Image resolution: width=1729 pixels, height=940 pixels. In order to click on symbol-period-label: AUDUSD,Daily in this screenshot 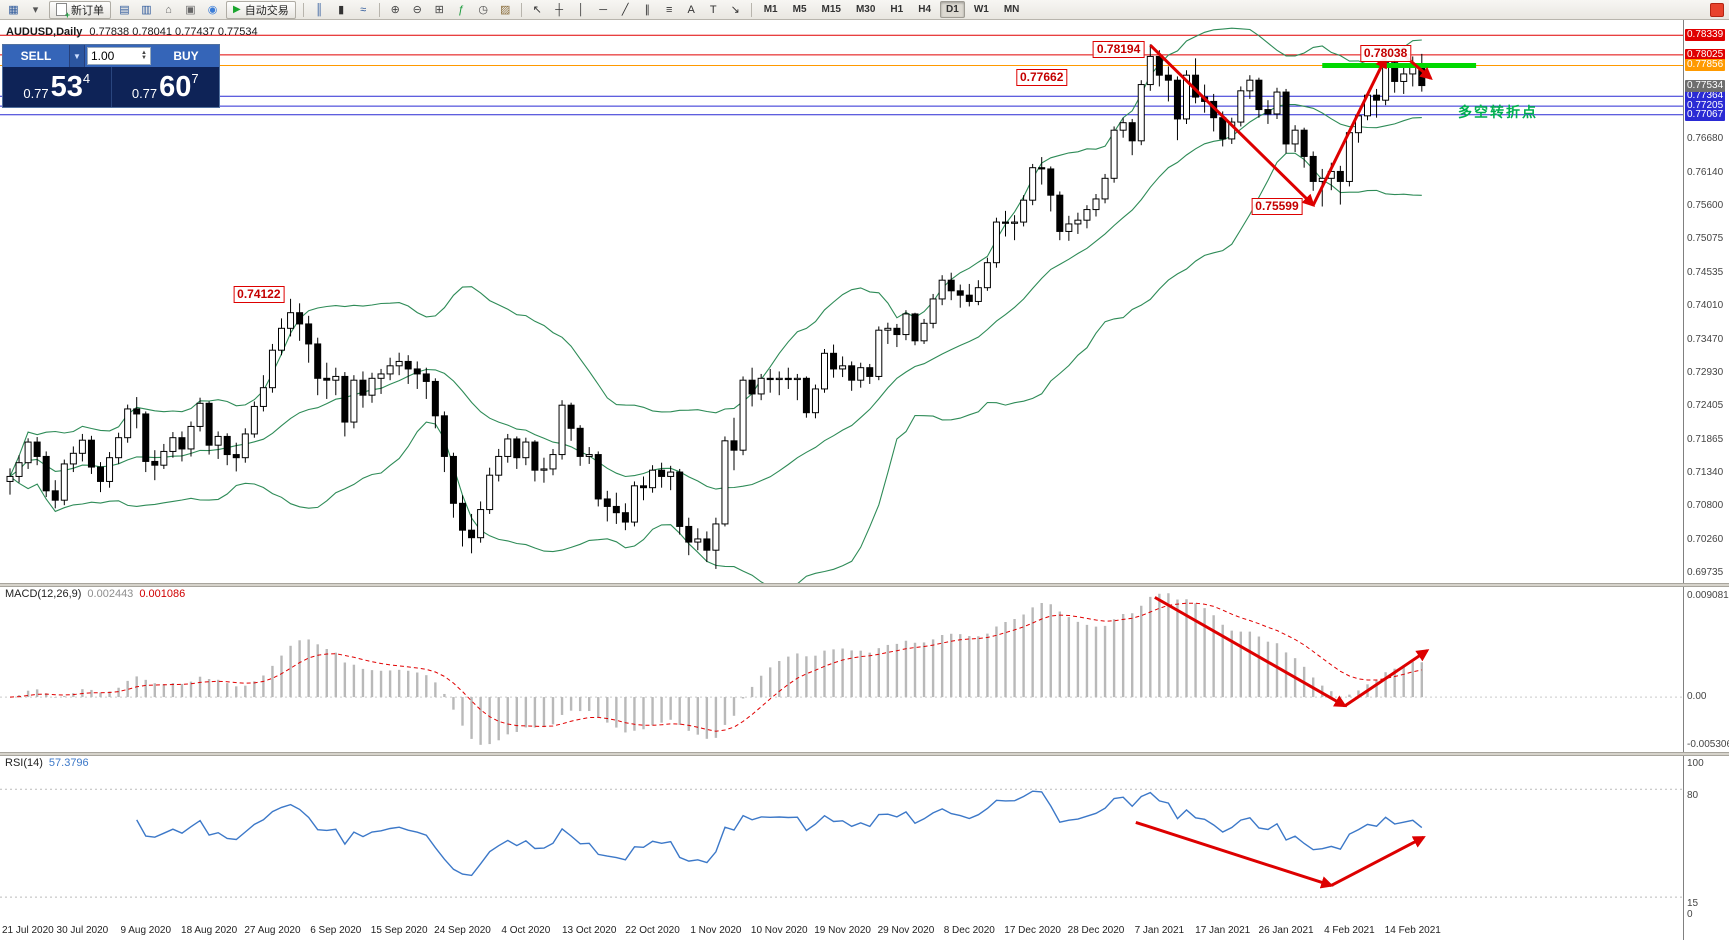, I will do `click(44, 32)`.